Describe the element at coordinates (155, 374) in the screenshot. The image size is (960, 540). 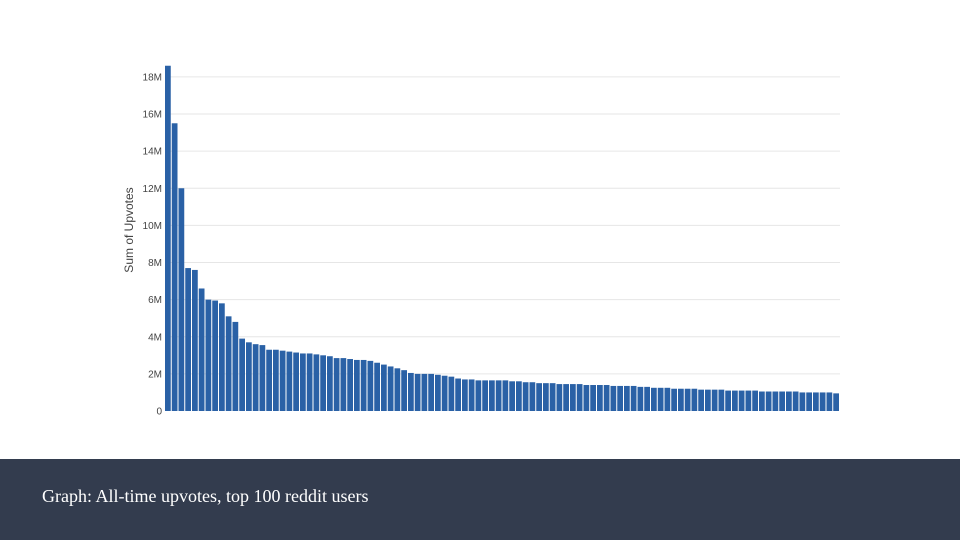
I see `y-tick-label: 2M` at that location.